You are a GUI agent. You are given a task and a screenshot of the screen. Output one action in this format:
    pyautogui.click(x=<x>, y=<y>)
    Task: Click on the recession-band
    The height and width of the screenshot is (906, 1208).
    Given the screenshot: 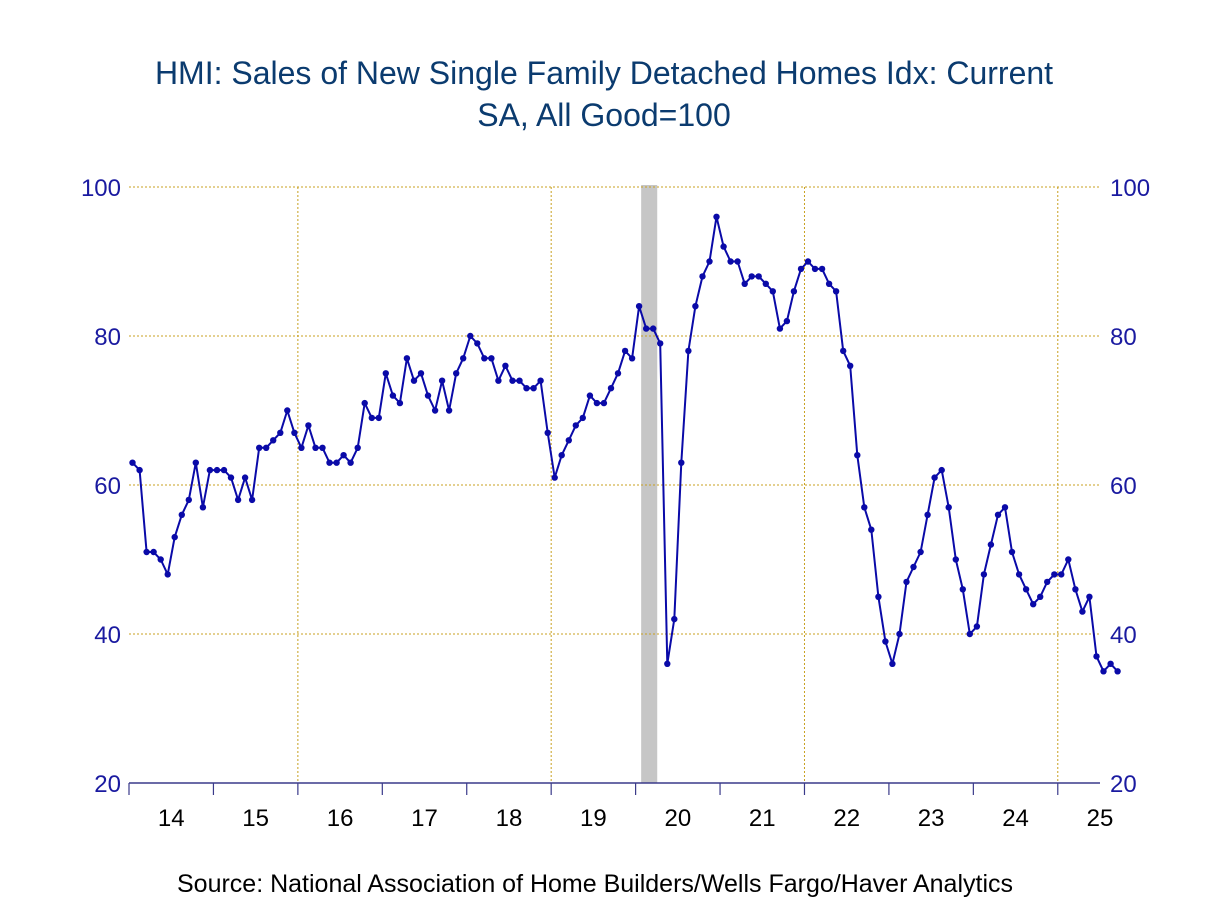 What is the action you would take?
    pyautogui.click(x=649, y=484)
    